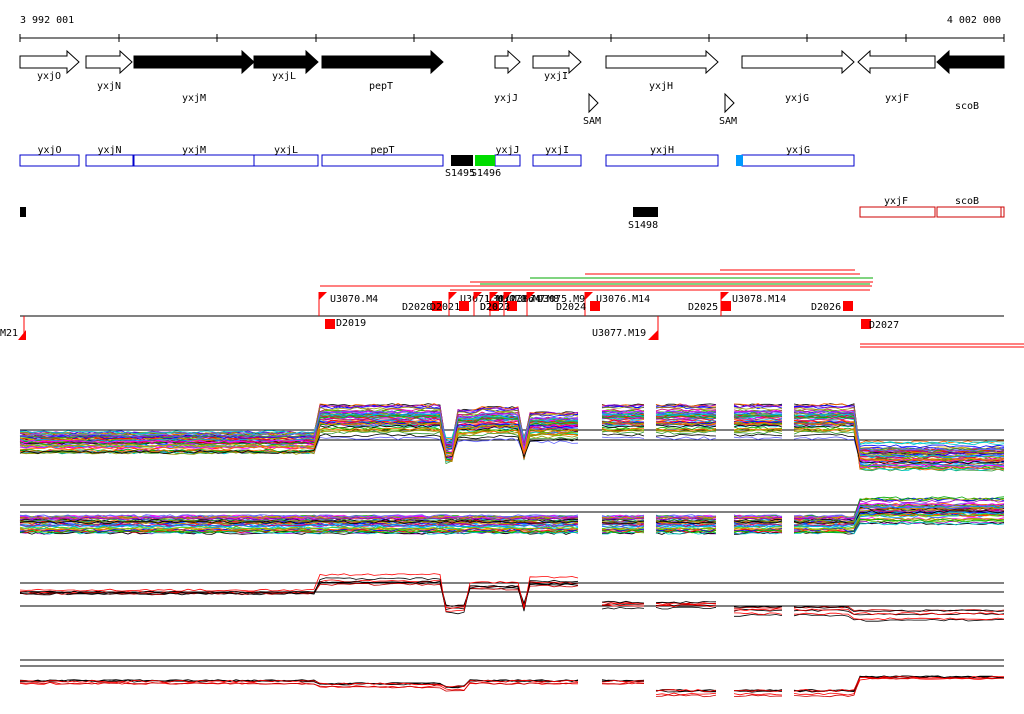  I want to click on segment-label-down: D2026, so click(826, 307).